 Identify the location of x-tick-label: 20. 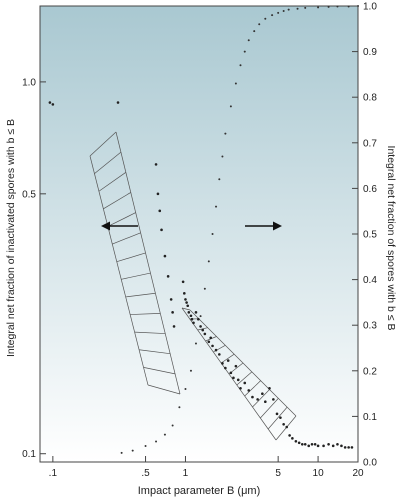
(358, 473).